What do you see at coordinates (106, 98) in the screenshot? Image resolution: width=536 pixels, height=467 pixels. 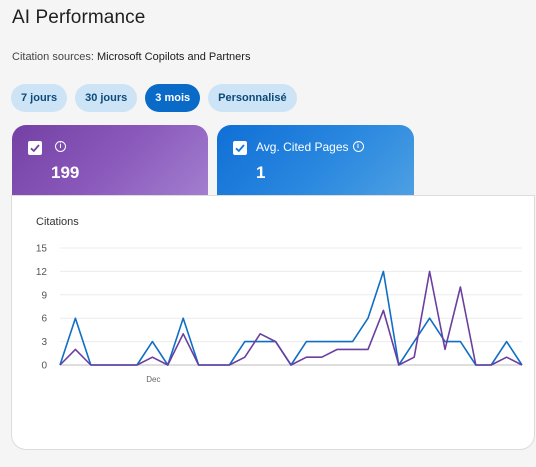 I see `range-30-days-button: 30 jours` at bounding box center [106, 98].